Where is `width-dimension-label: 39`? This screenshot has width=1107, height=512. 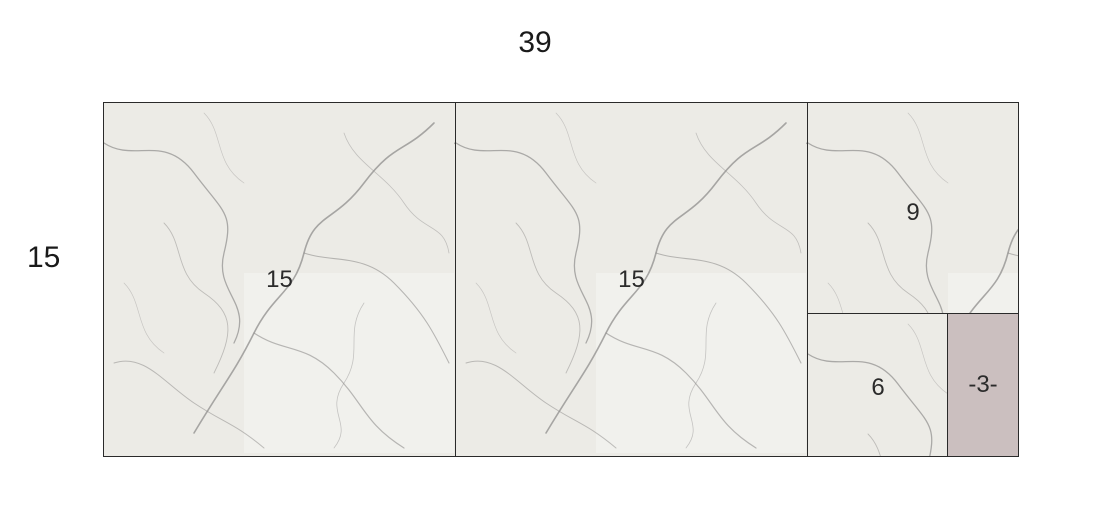
width-dimension-label: 39 is located at coordinates (535, 42).